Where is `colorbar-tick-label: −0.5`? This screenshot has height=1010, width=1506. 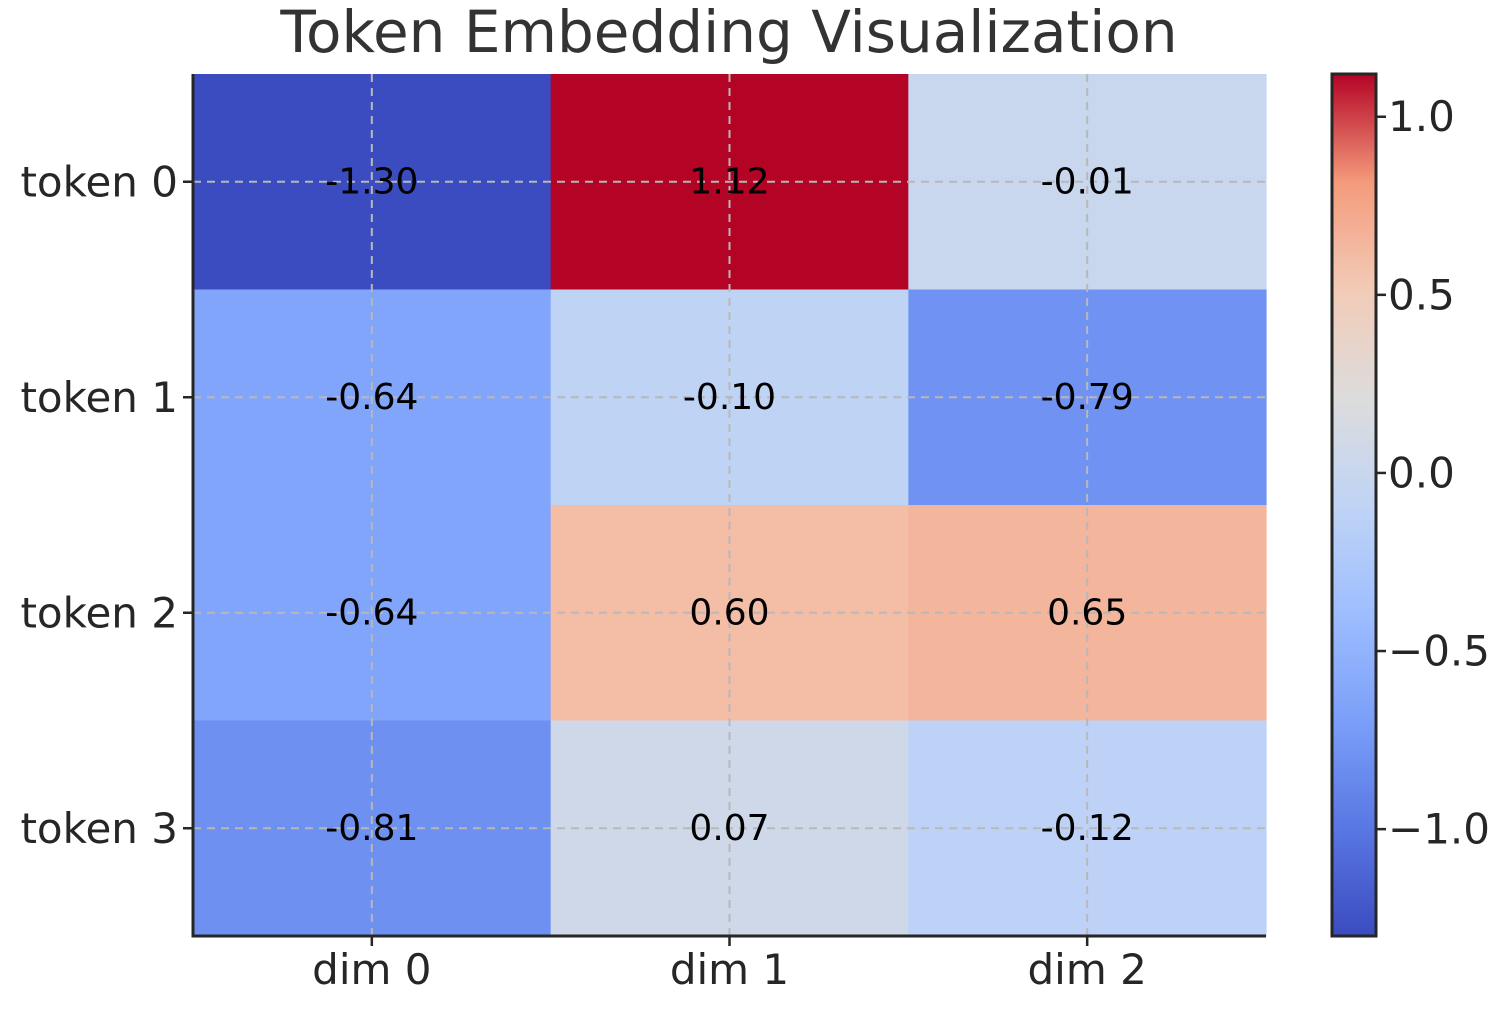 colorbar-tick-label: −0.5 is located at coordinates (1439, 651).